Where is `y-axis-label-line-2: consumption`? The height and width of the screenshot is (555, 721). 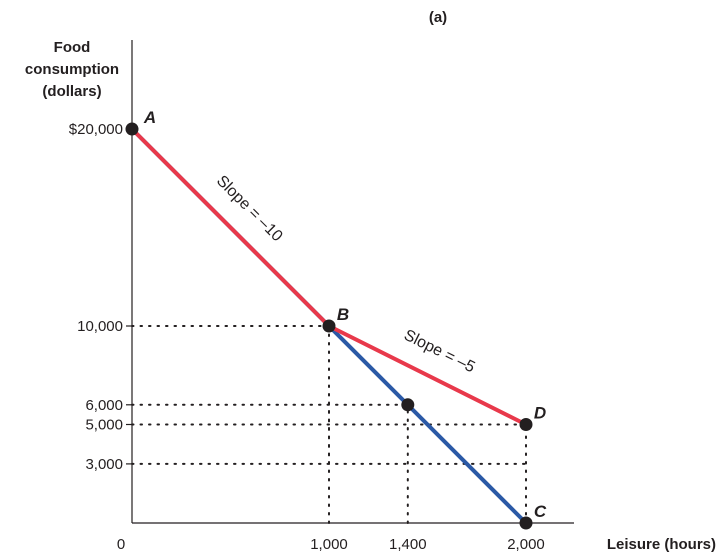 y-axis-label-line-2: consumption is located at coordinates (72, 69).